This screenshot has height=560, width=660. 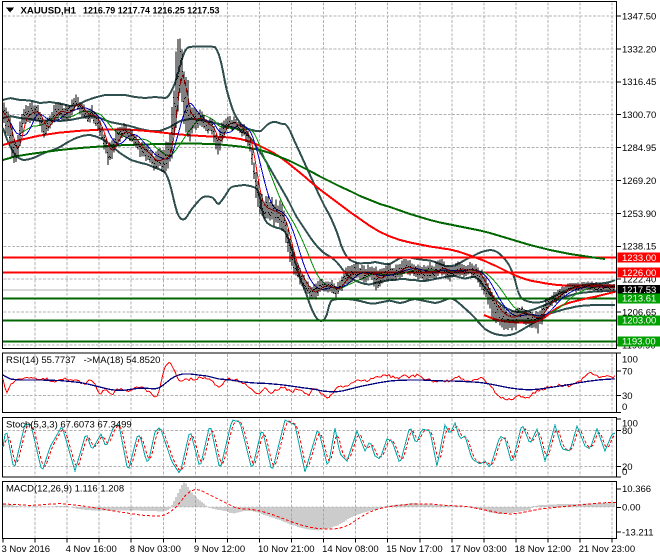 I want to click on svg-text: 1347.50, so click(x=639, y=16).